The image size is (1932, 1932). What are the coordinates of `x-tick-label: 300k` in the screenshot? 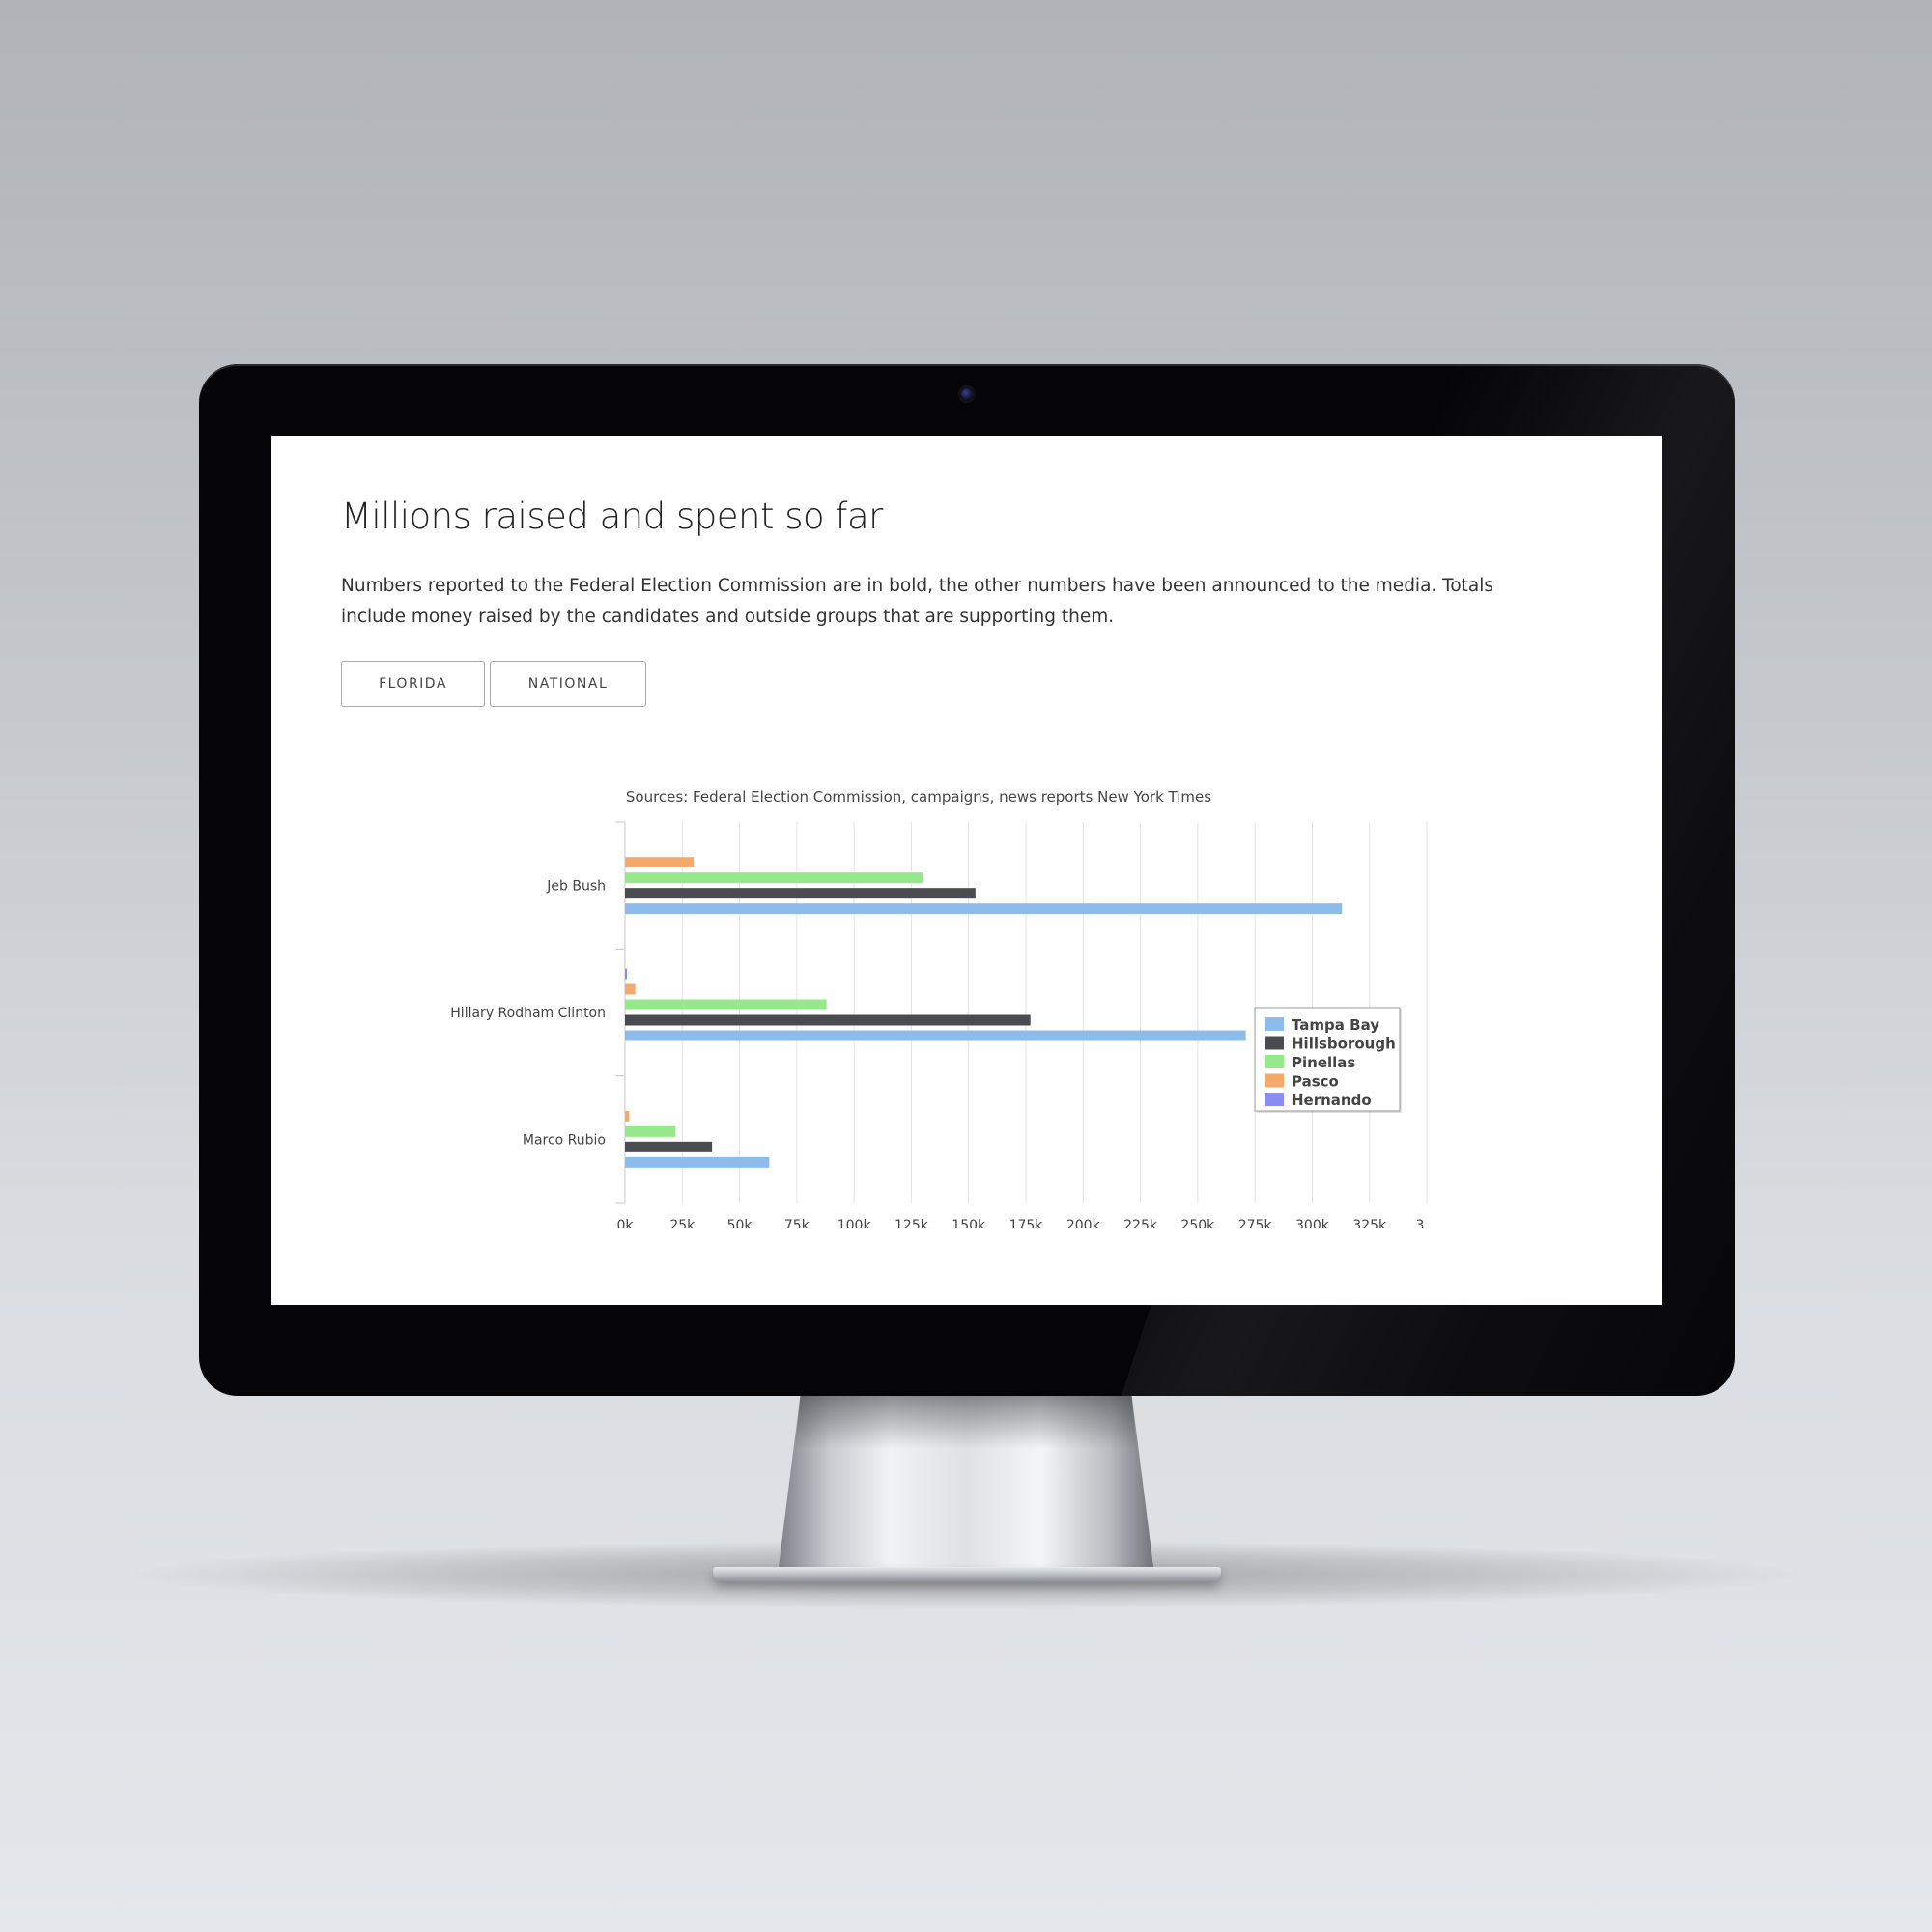 It's located at (1312, 1223).